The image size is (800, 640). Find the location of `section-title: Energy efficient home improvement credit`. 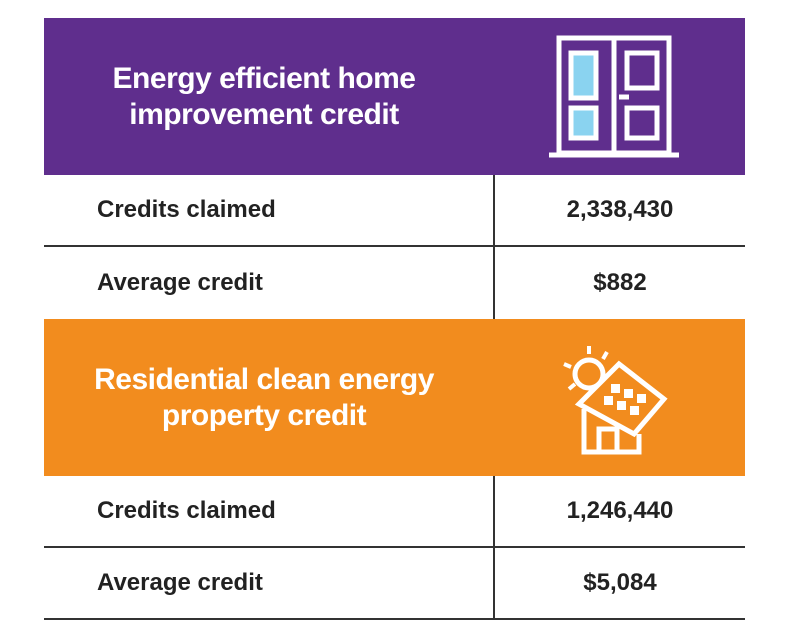

section-title: Energy efficient home improvement credit is located at coordinates (264, 96).